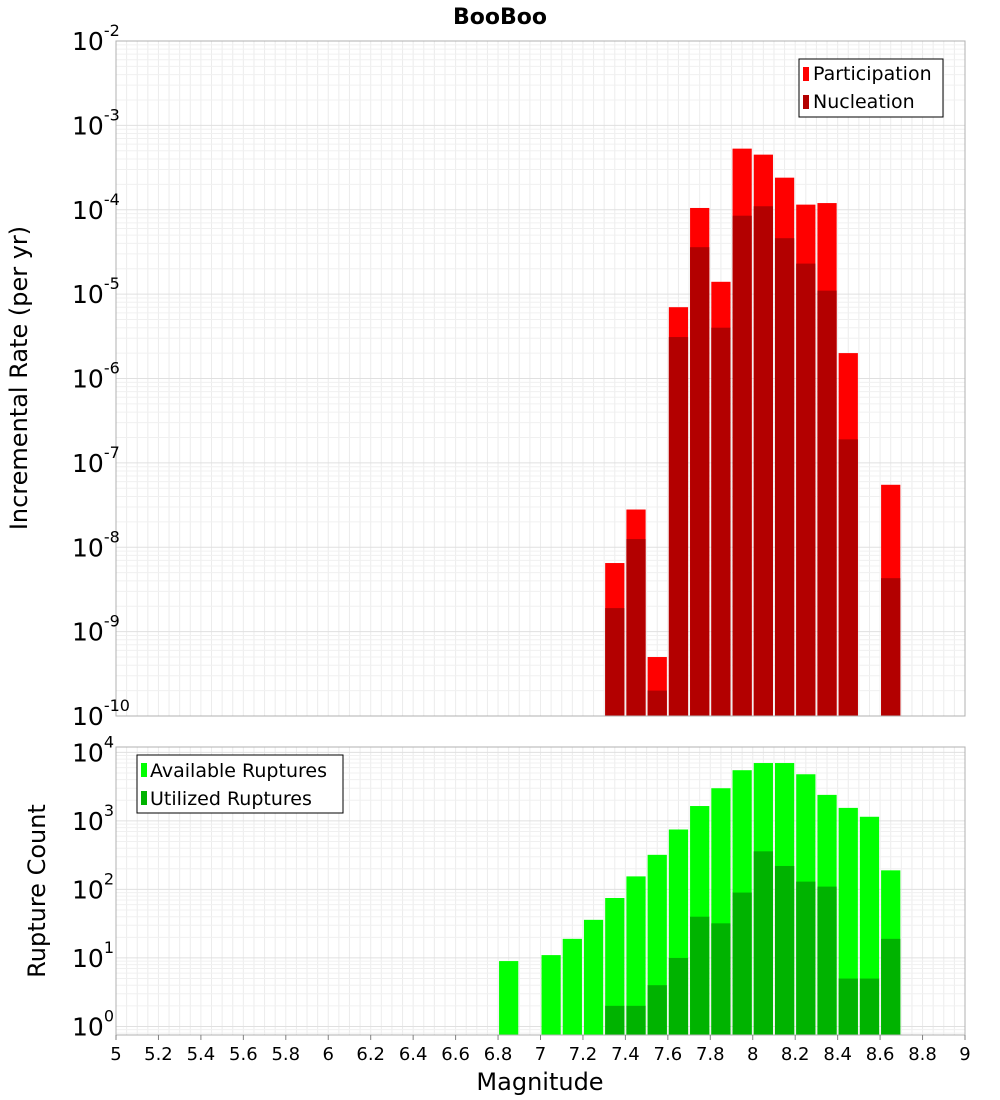  Describe the element at coordinates (93, 1023) in the screenshot. I see `bottom-y-tick-label: 10⁰` at that location.